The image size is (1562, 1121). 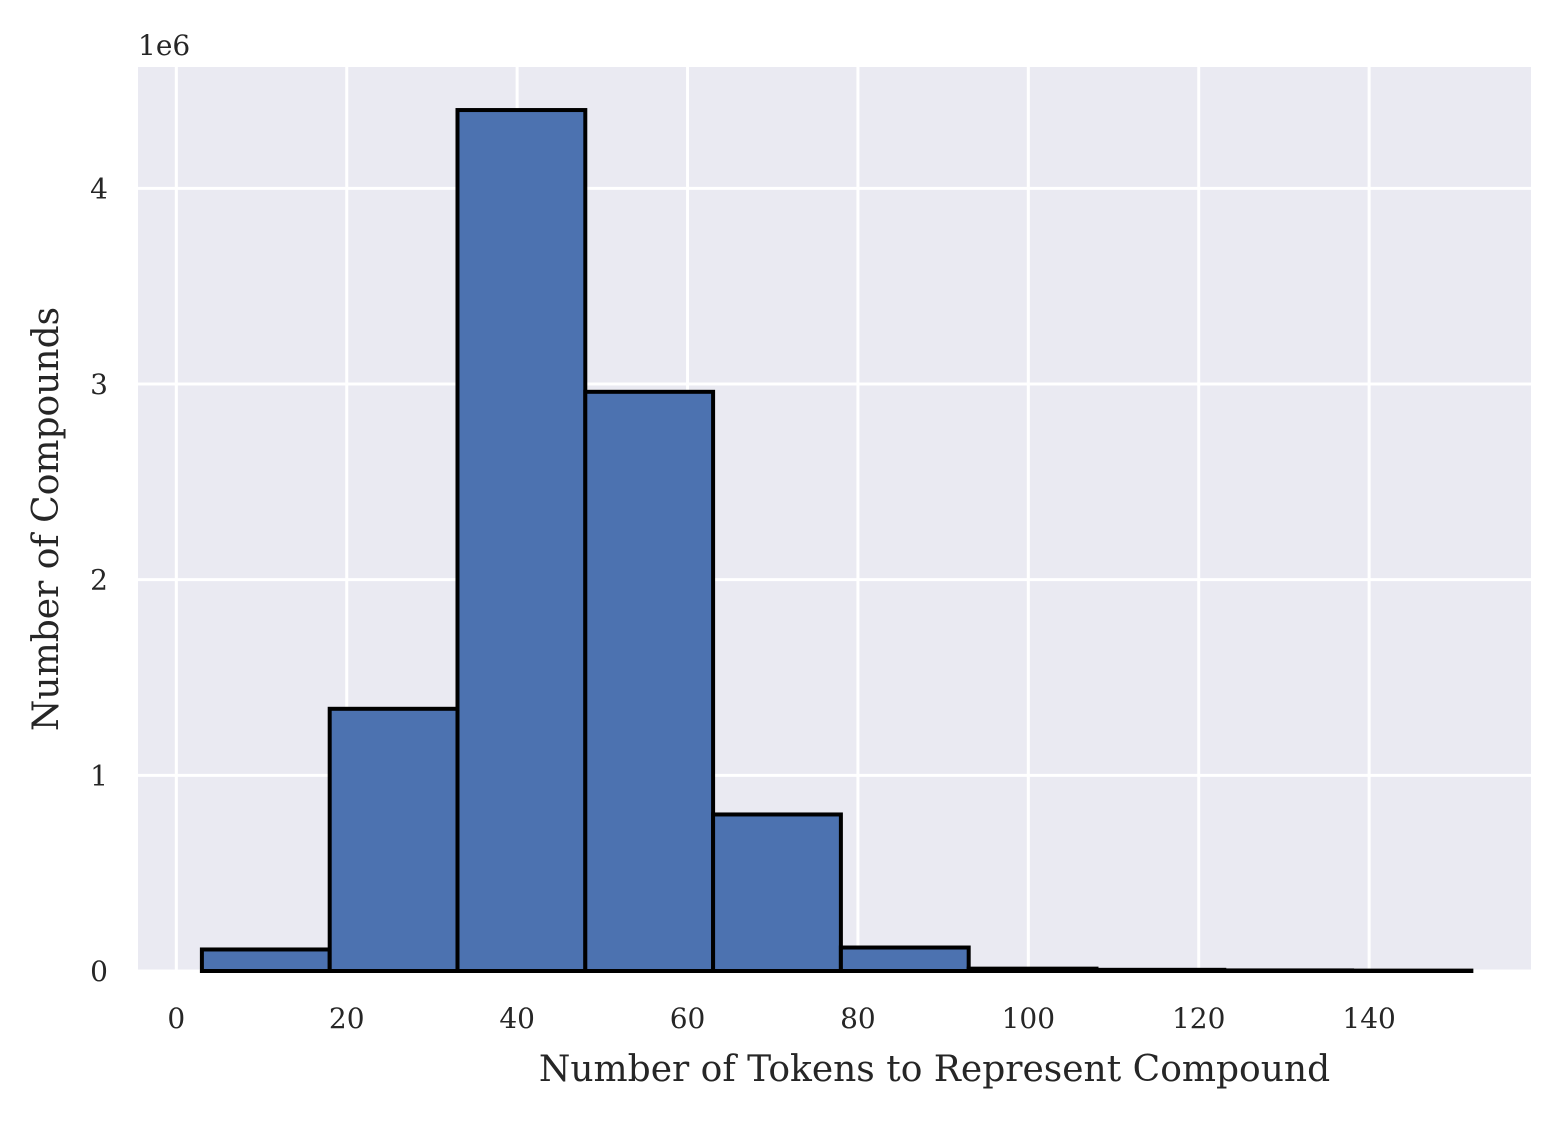 I want to click on y-tick-label-4: 4, so click(x=99, y=188).